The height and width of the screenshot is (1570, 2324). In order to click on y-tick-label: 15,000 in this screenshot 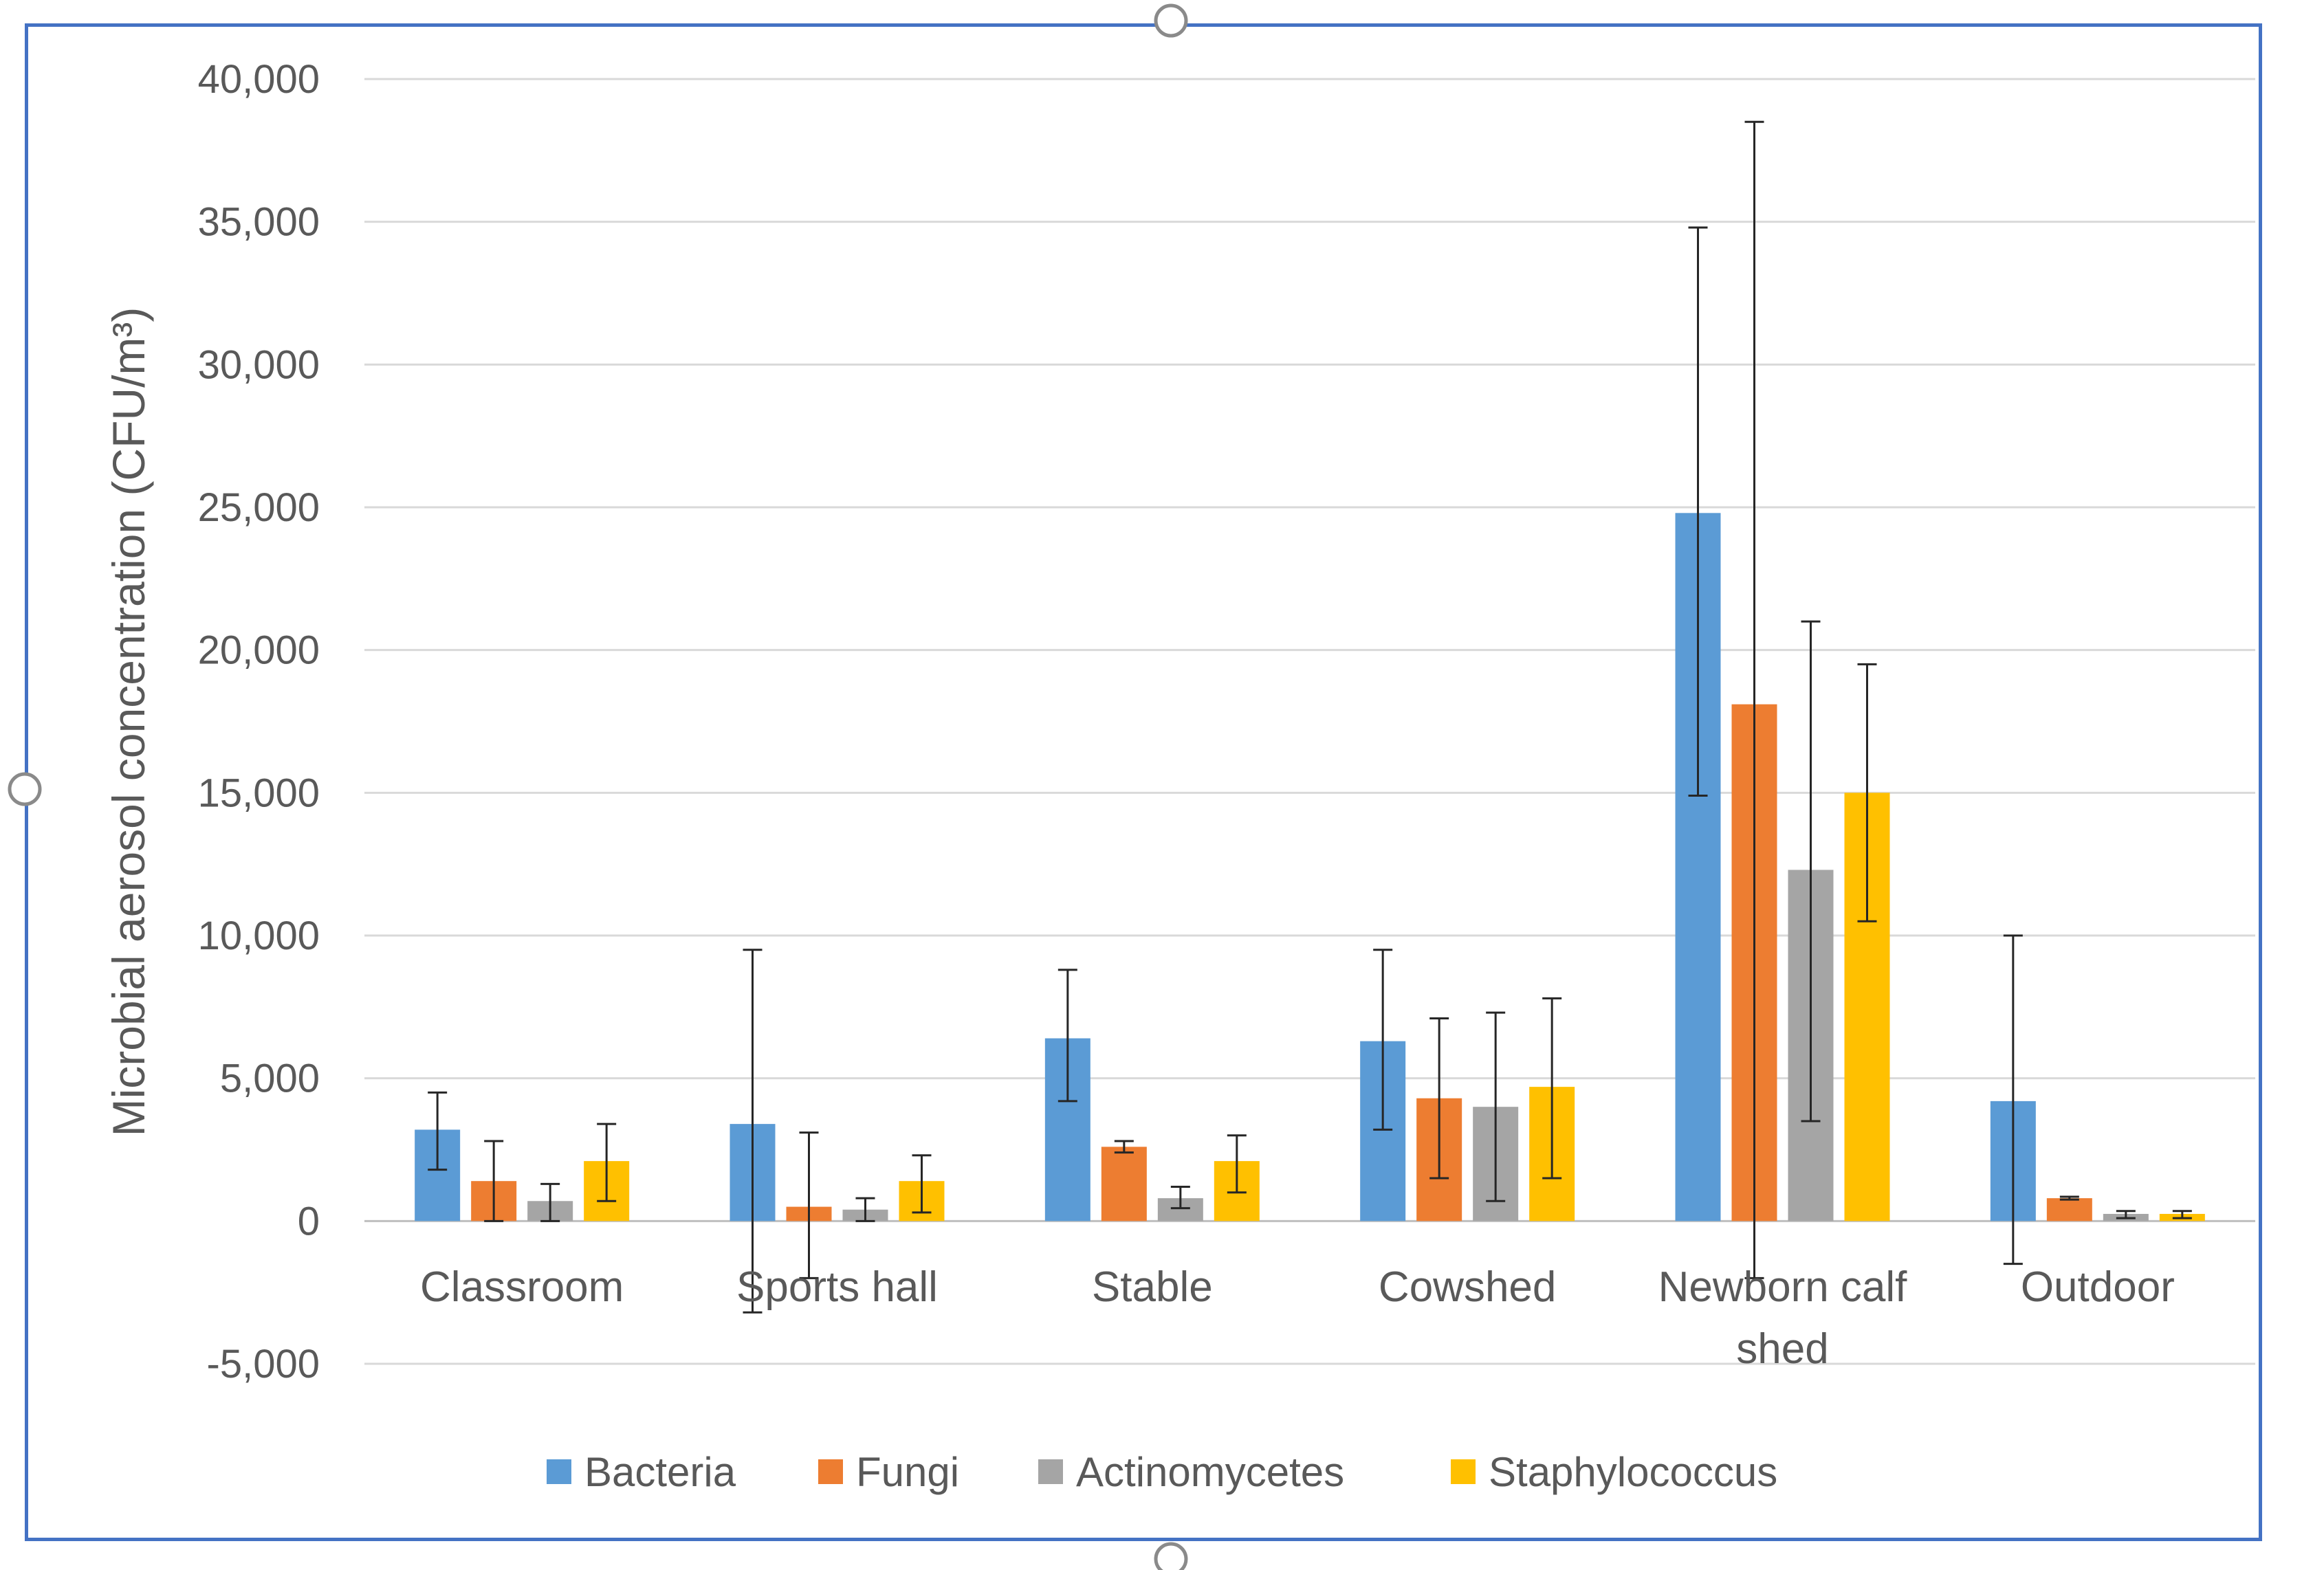, I will do `click(259, 793)`.